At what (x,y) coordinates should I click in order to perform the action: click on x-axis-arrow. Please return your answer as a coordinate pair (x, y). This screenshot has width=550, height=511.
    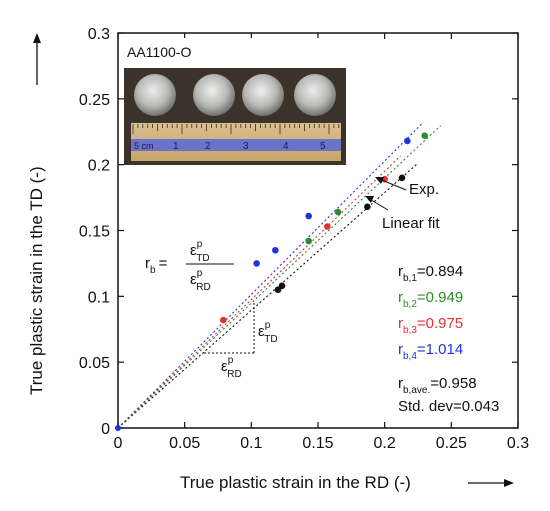
    Looking at the image, I should click on (491, 483).